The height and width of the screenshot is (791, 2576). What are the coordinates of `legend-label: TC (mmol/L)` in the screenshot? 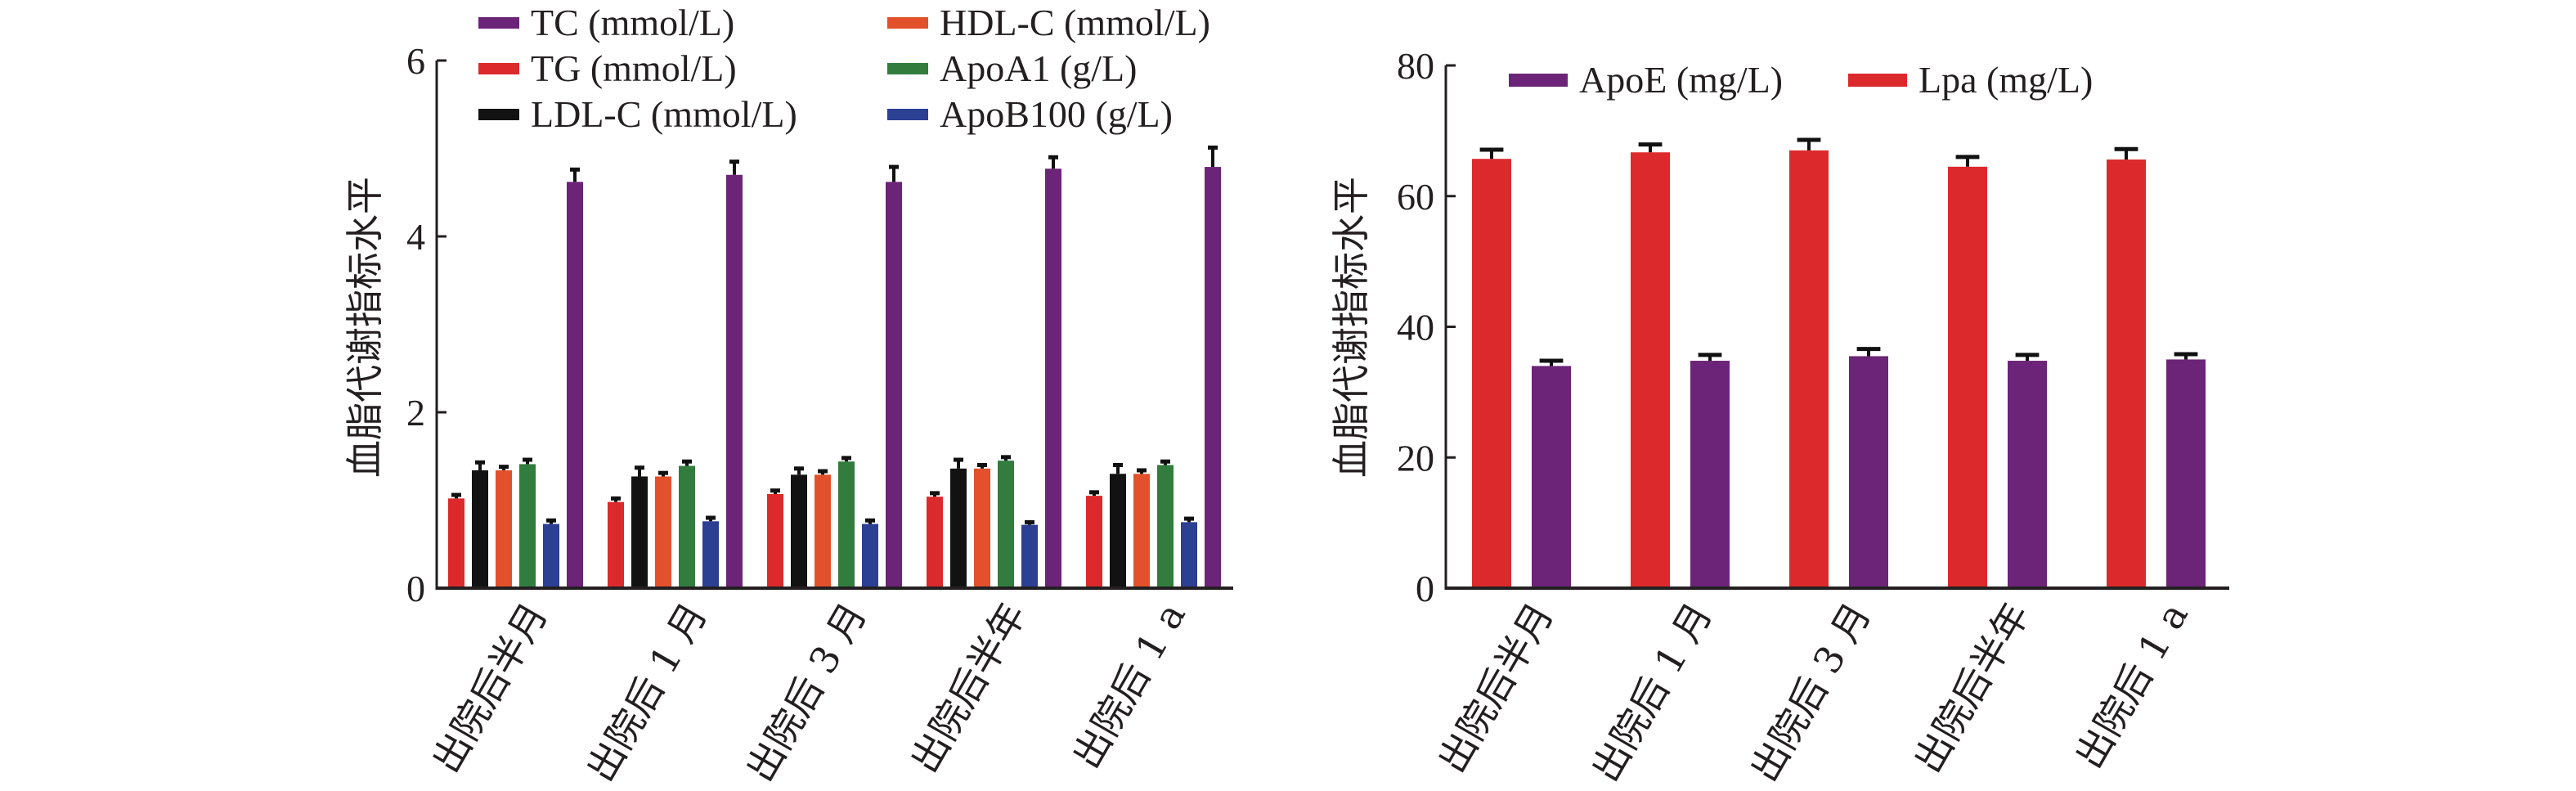 It's located at (632, 22).